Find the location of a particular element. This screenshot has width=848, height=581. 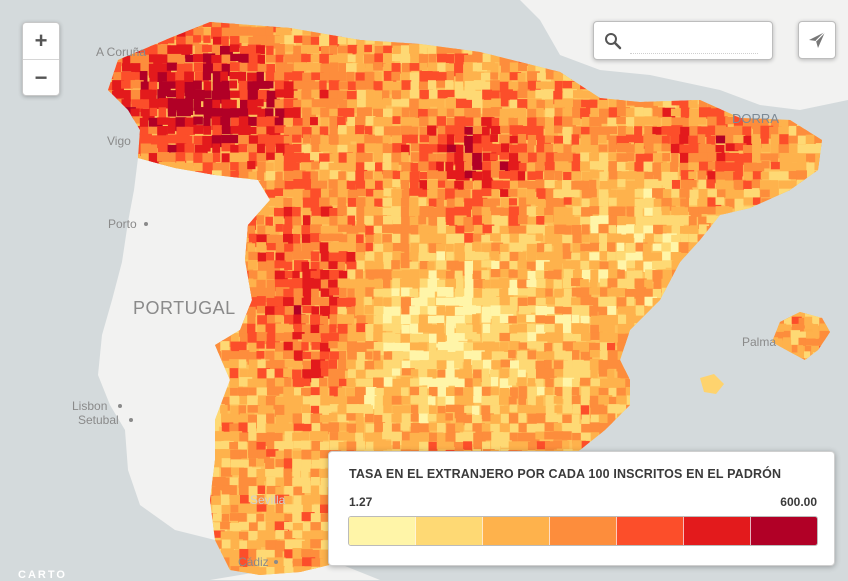

legend-max-value: 600.00 is located at coordinates (798, 502).